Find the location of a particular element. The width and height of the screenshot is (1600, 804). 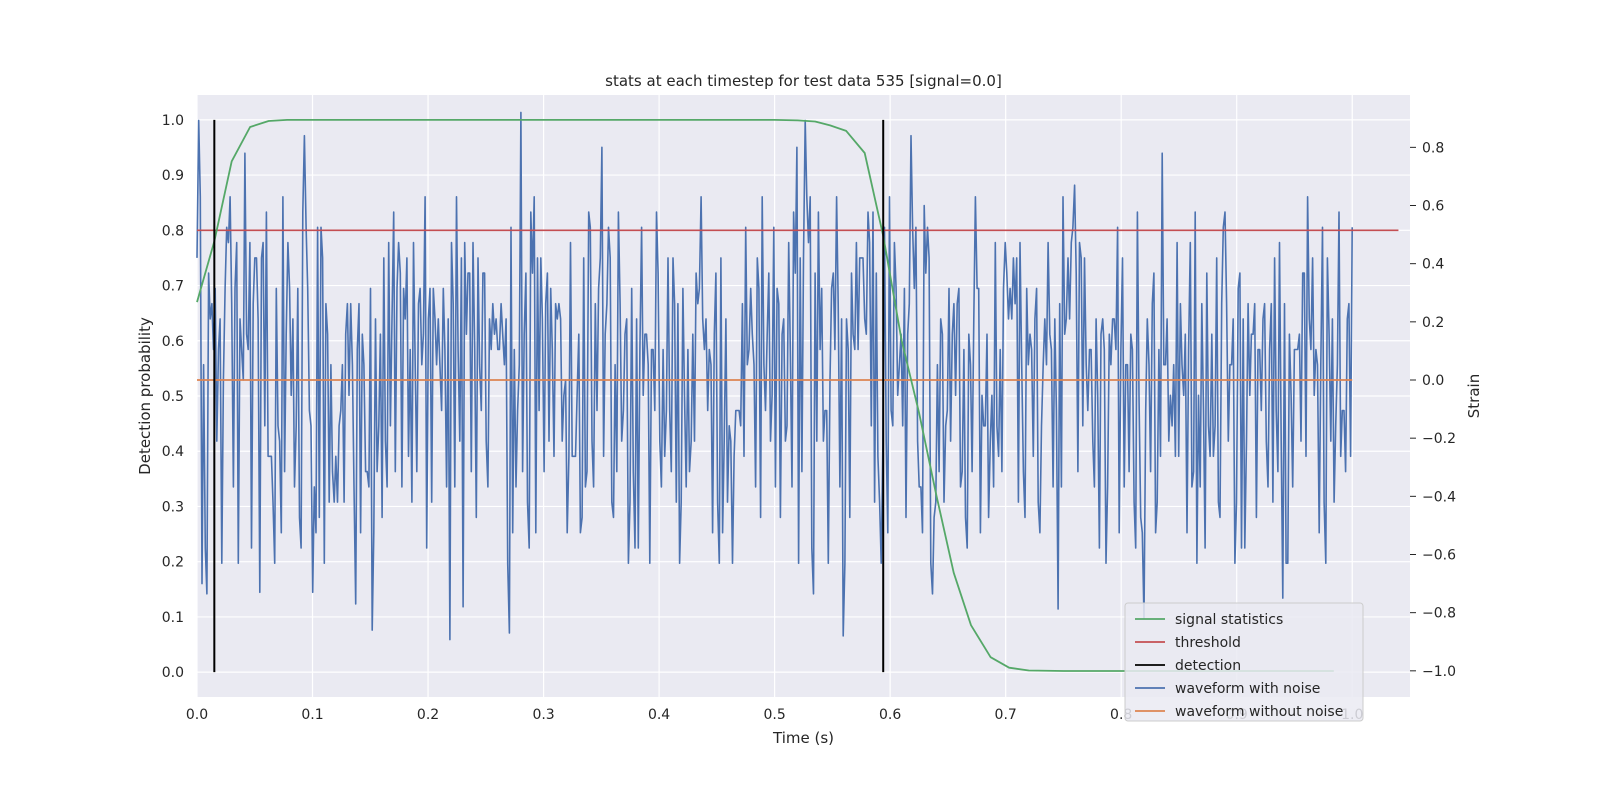

y2-tick-label: 0.4 is located at coordinates (1433, 265).